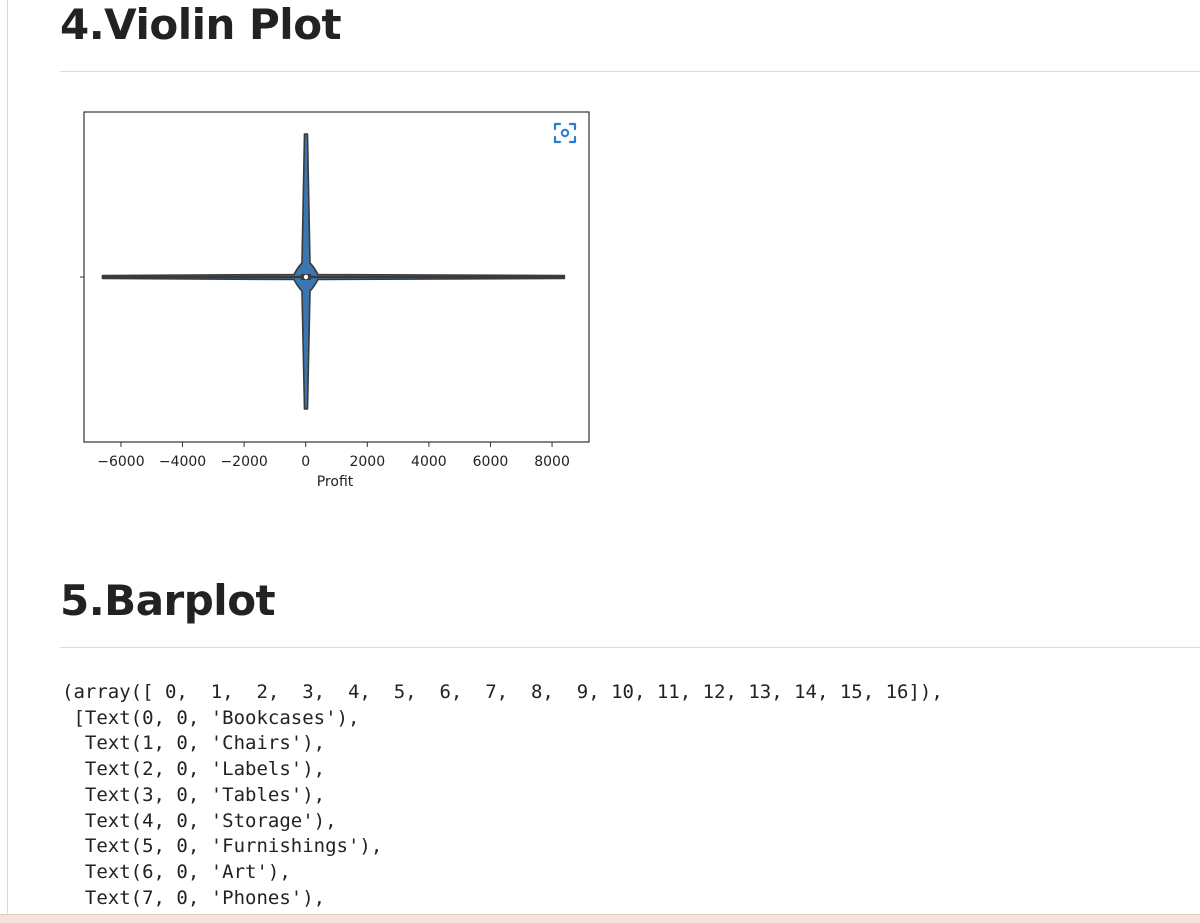  What do you see at coordinates (429, 462) in the screenshot?
I see `x-tick-label: 4000` at bounding box center [429, 462].